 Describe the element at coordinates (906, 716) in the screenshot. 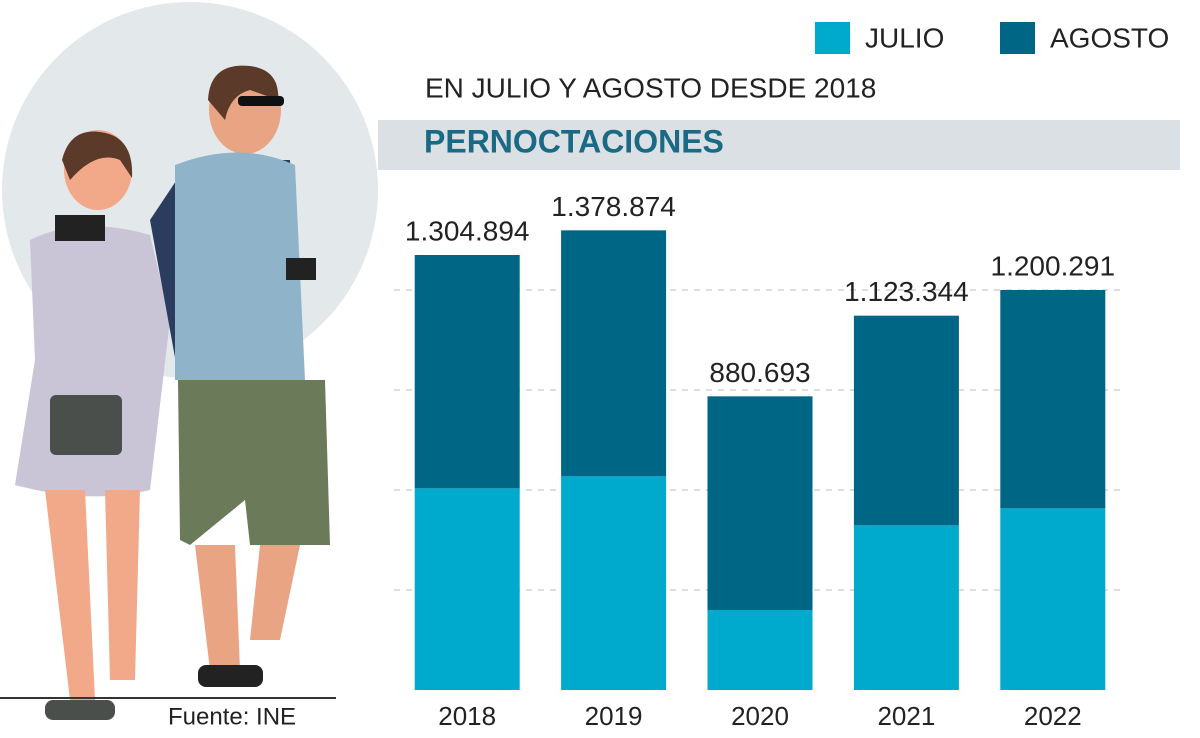

I see `x-tick-label: 2021` at that location.